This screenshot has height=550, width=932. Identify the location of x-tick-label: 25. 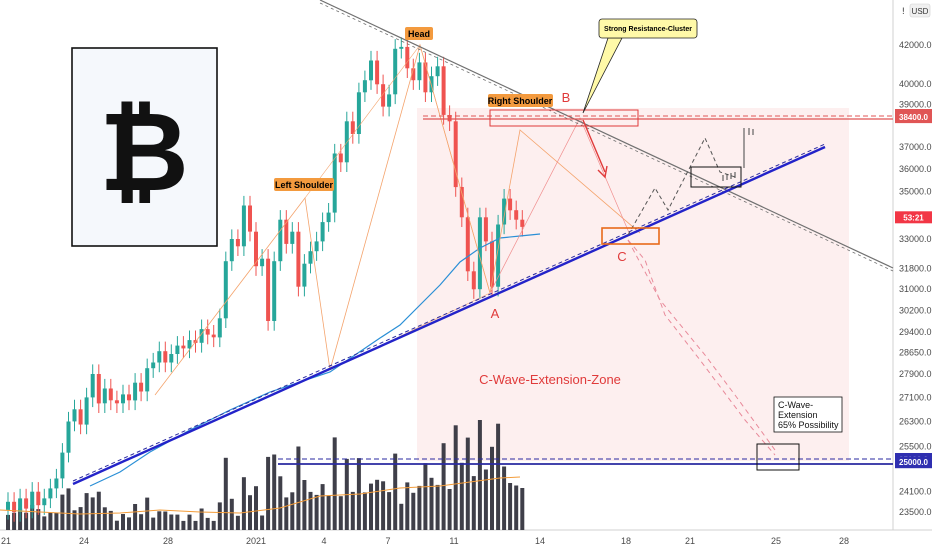
(776, 541).